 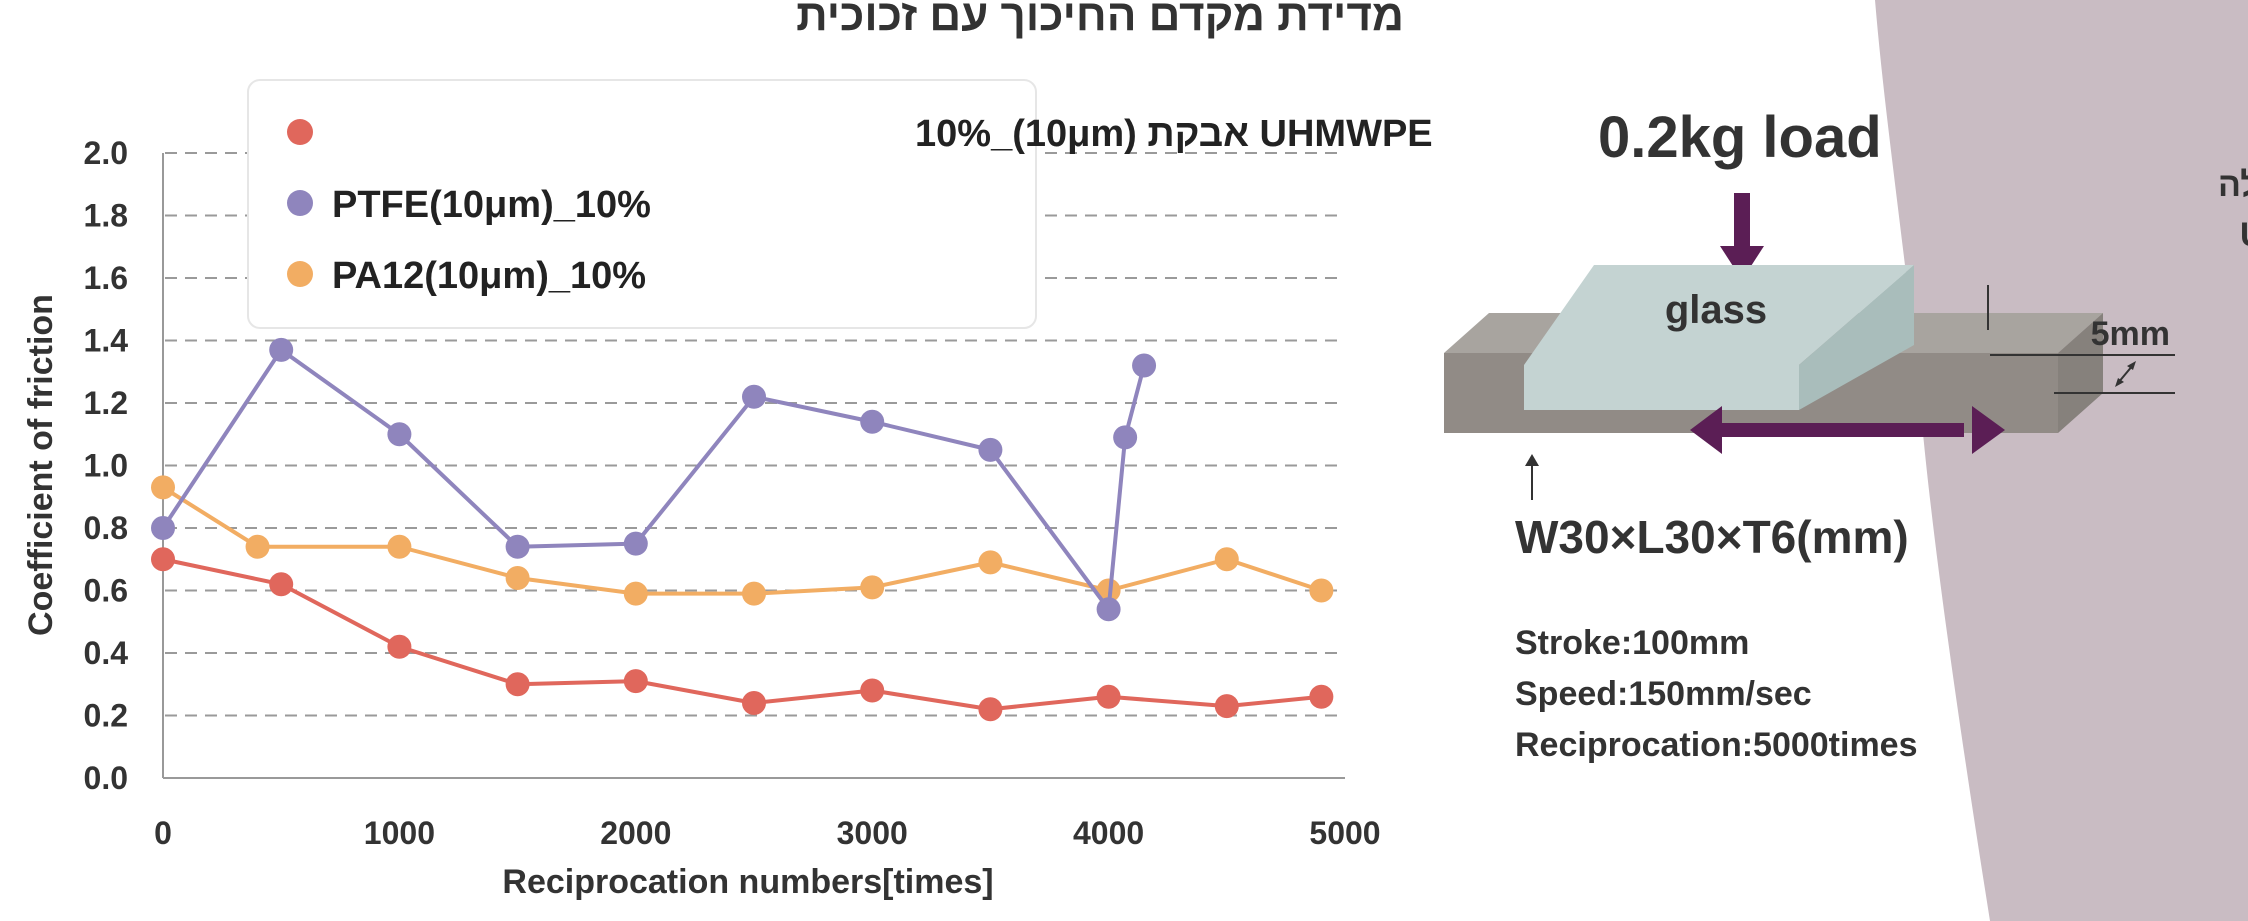 What do you see at coordinates (1174, 134) in the screenshot?
I see `legend-label-uhmwpe: UHMWPE אבקת (10μm)_10%` at bounding box center [1174, 134].